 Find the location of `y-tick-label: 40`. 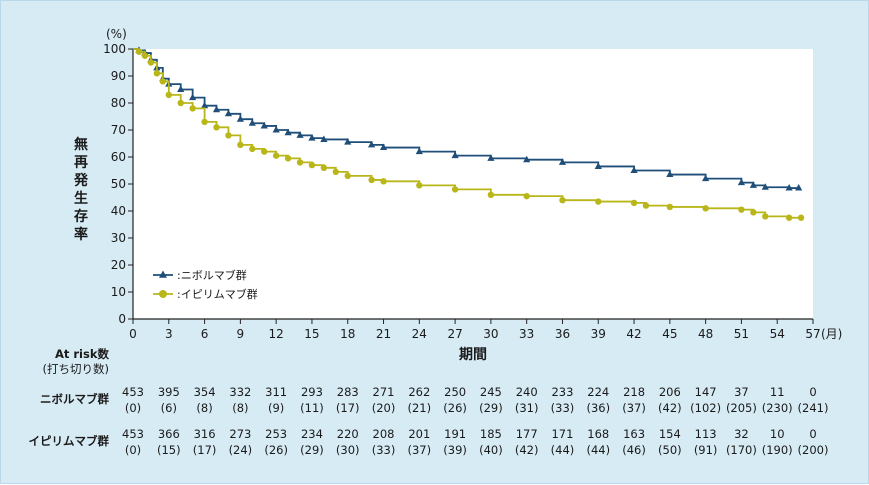

y-tick-label: 40 is located at coordinates (118, 211).